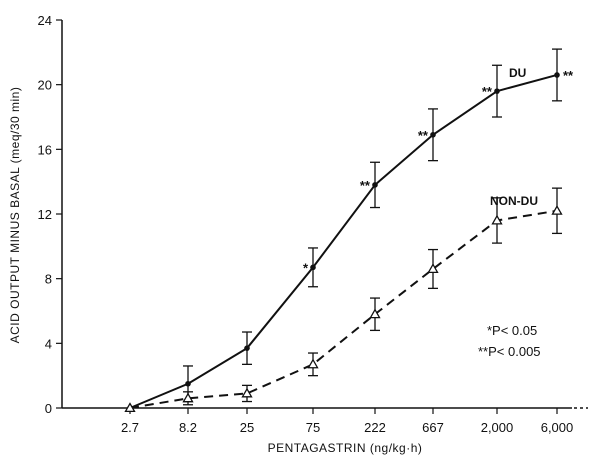 The width and height of the screenshot is (589, 459). I want to click on y-tick-label: 4, so click(48, 343).